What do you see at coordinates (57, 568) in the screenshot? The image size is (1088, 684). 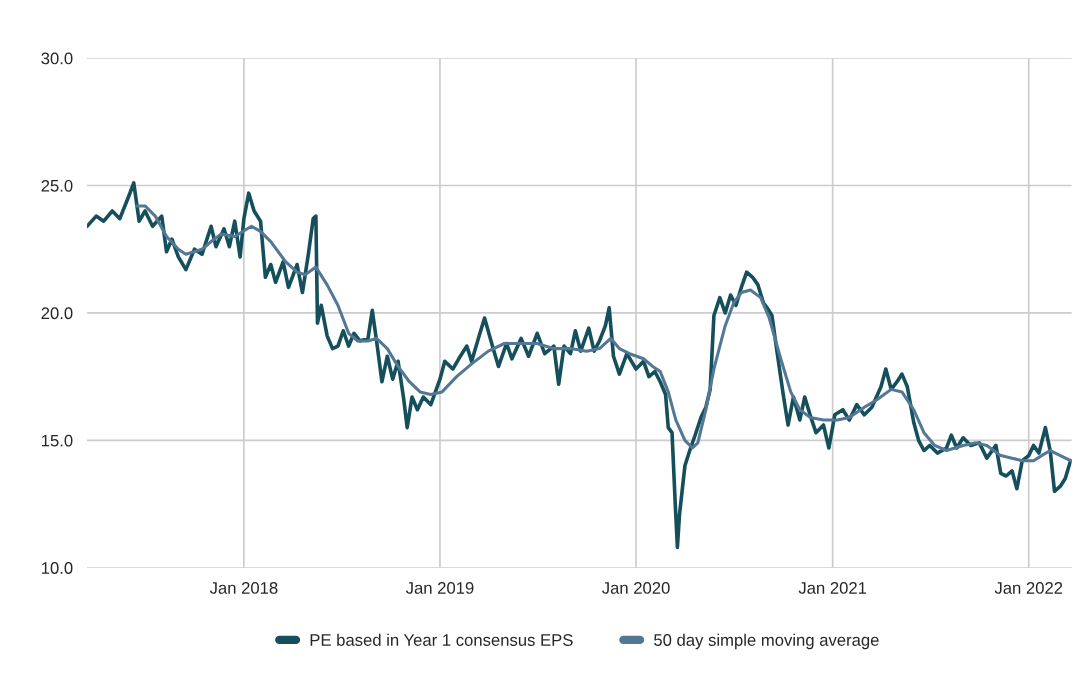 I see `y-tick-label: 10.0` at bounding box center [57, 568].